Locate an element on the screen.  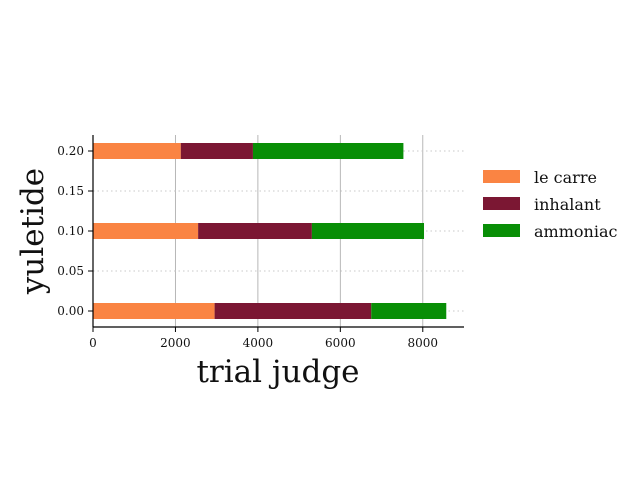
y-axis-title: yuletide is located at coordinates (33, 231).